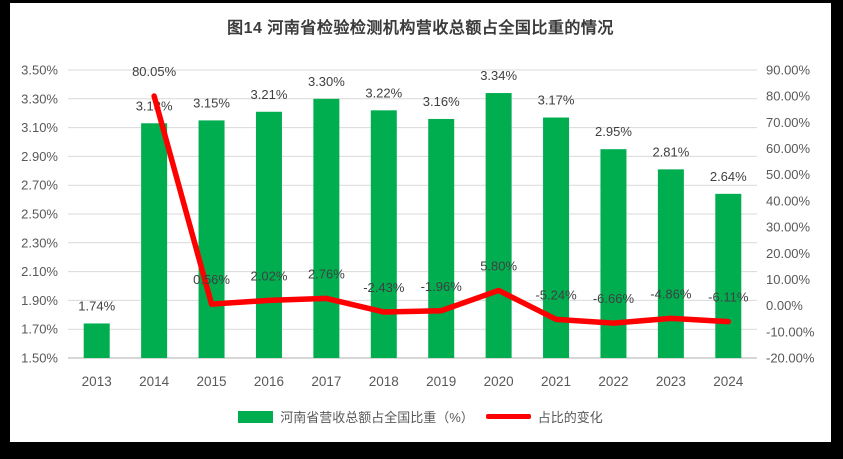 The height and width of the screenshot is (459, 843). What do you see at coordinates (39, 358) in the screenshot?
I see `left-axis-tick: 1.50%` at bounding box center [39, 358].